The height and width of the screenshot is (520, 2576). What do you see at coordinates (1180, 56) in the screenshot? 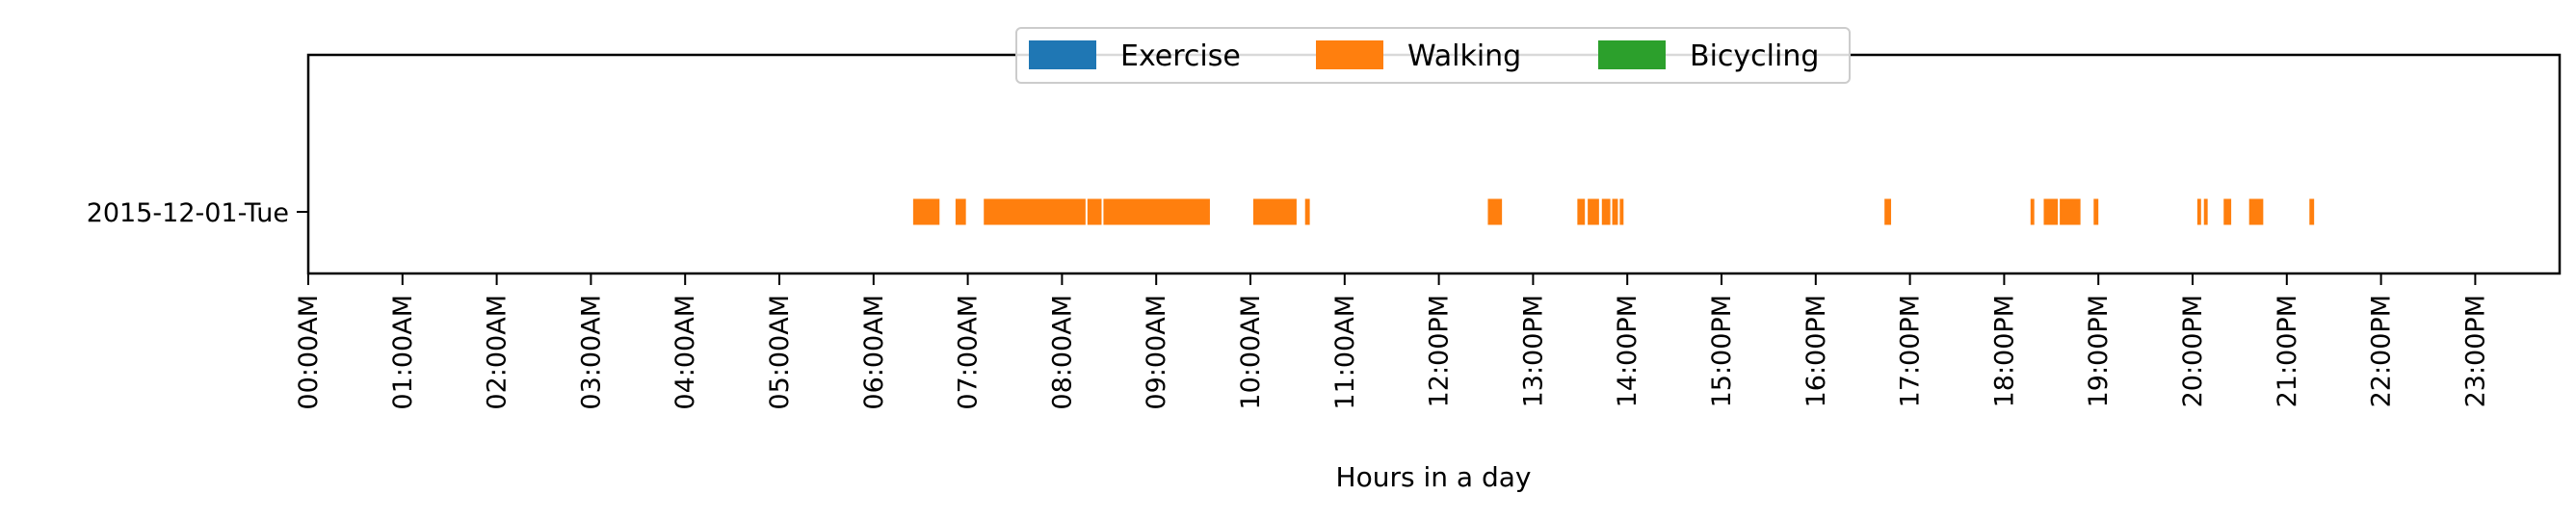
I see `legend-label-exercise: Exercise` at bounding box center [1180, 56].